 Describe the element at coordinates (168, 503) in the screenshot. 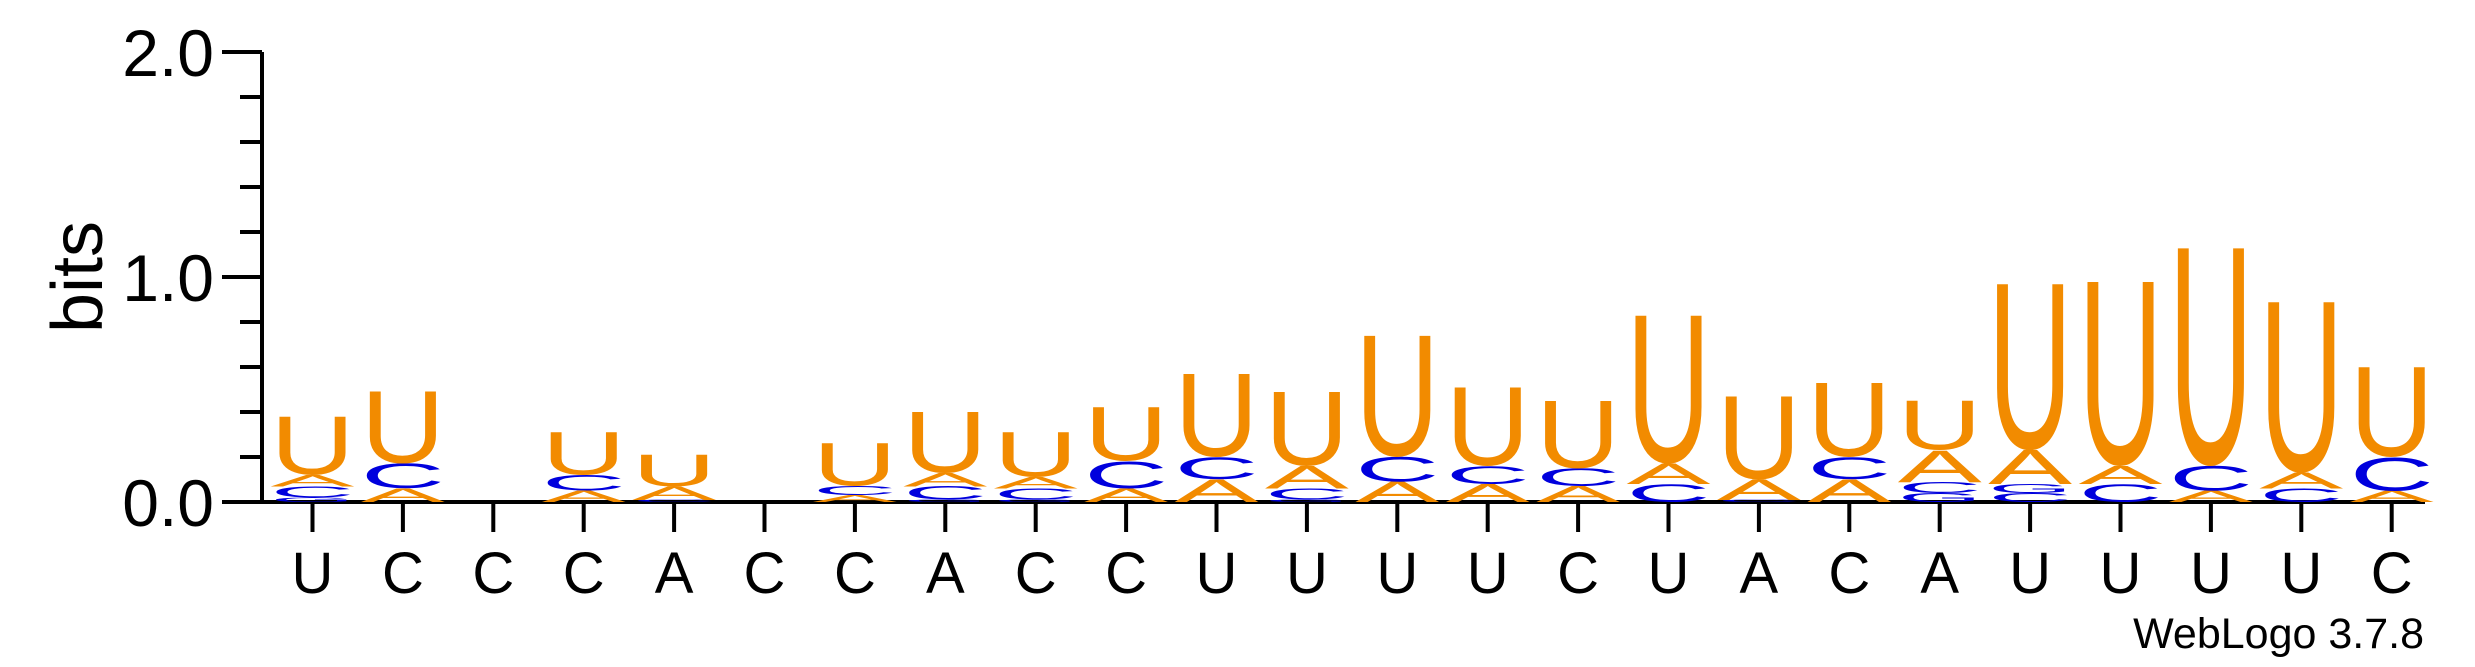

I see `y-tick-label: 0.0` at that location.